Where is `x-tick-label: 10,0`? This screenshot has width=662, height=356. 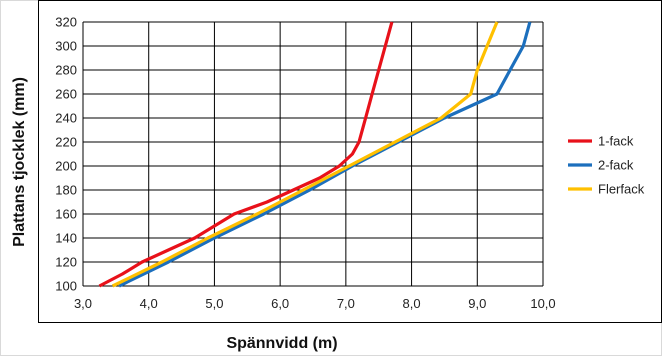
x-tick-label: 10,0 is located at coordinates (542, 303).